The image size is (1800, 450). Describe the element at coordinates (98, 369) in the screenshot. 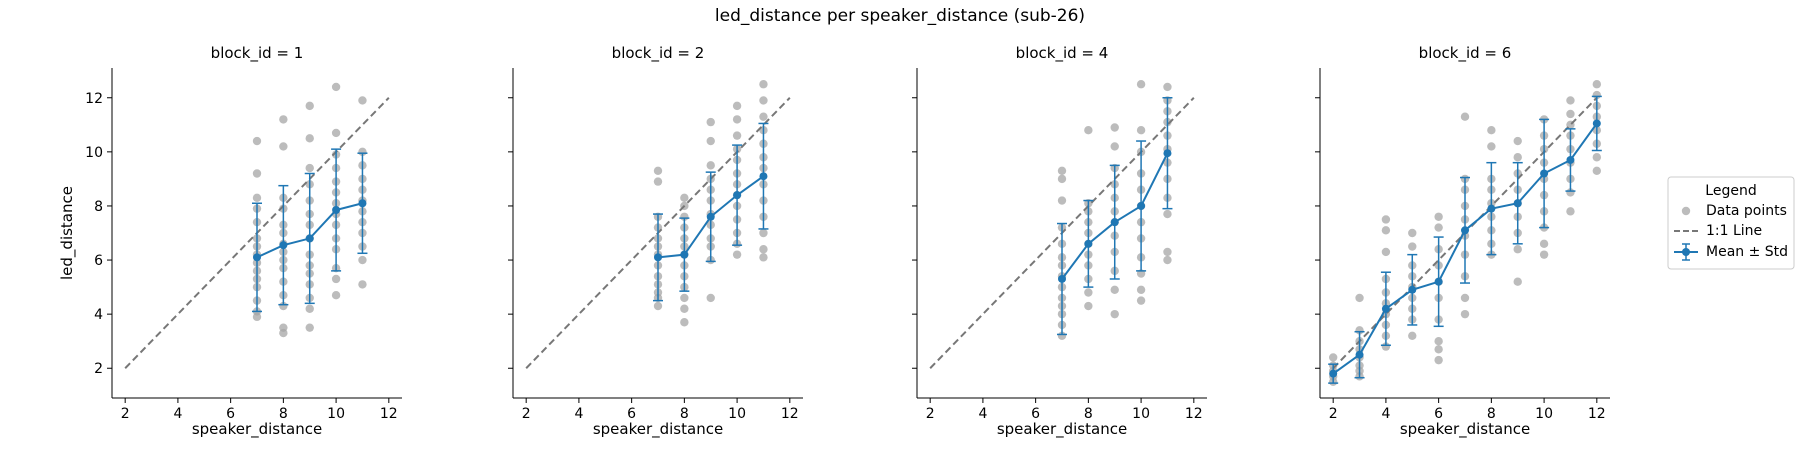

I see `y-tick-label: 2` at that location.